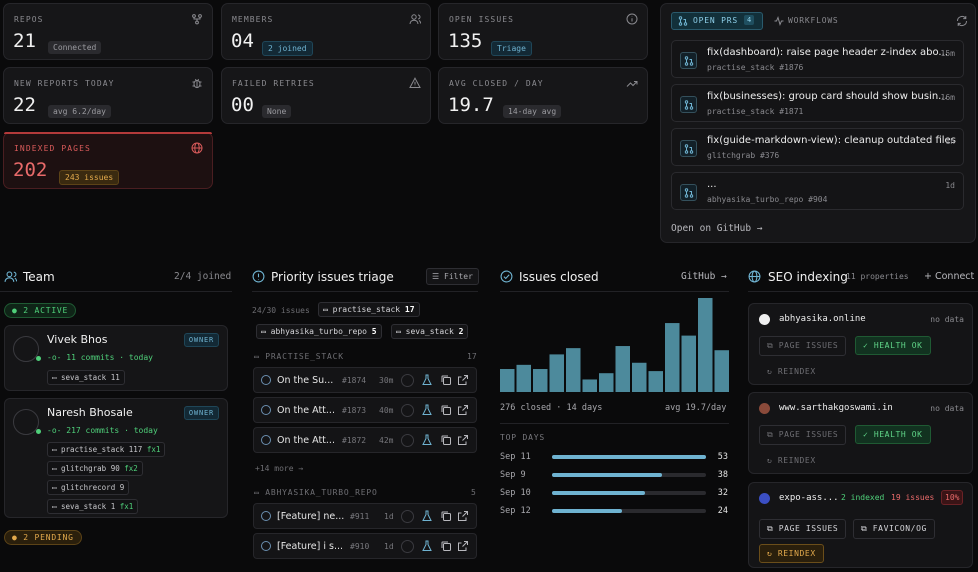  I want to click on fix-count: fx2, so click(131, 468).